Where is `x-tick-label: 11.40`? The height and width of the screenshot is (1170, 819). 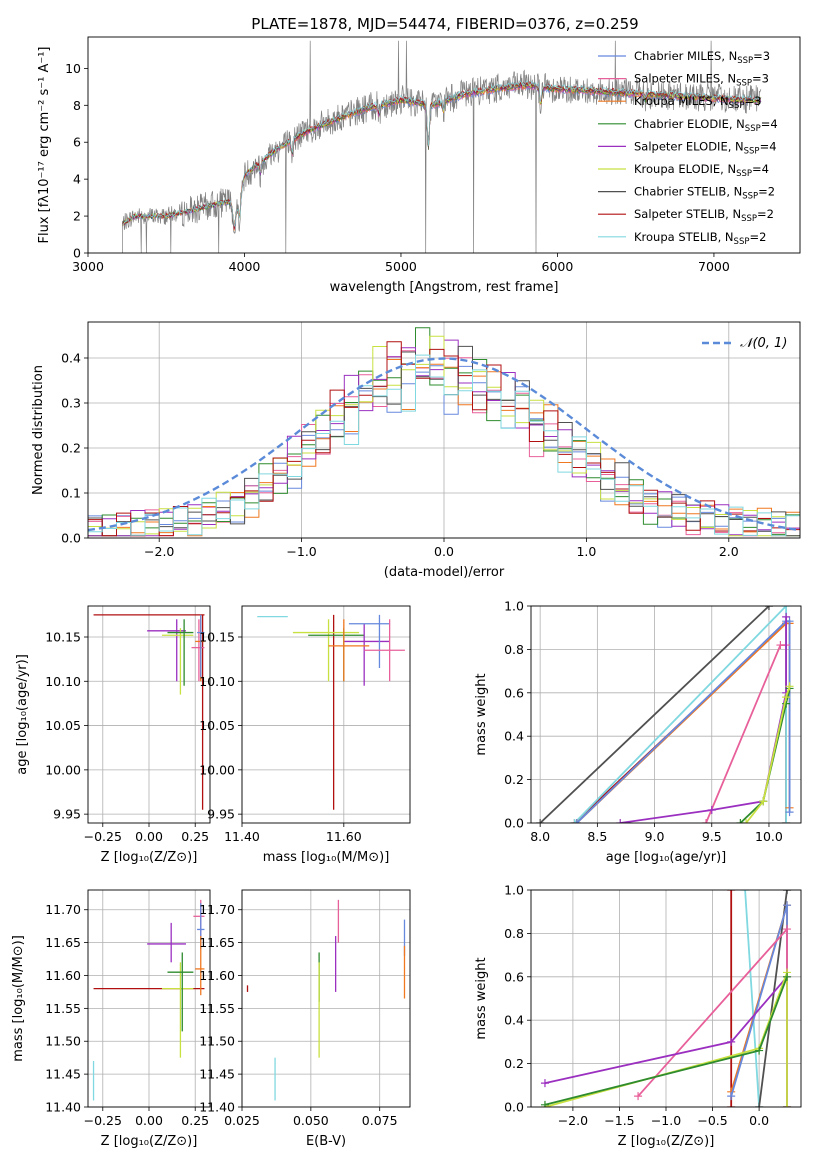 x-tick-label: 11.40 is located at coordinates (242, 836).